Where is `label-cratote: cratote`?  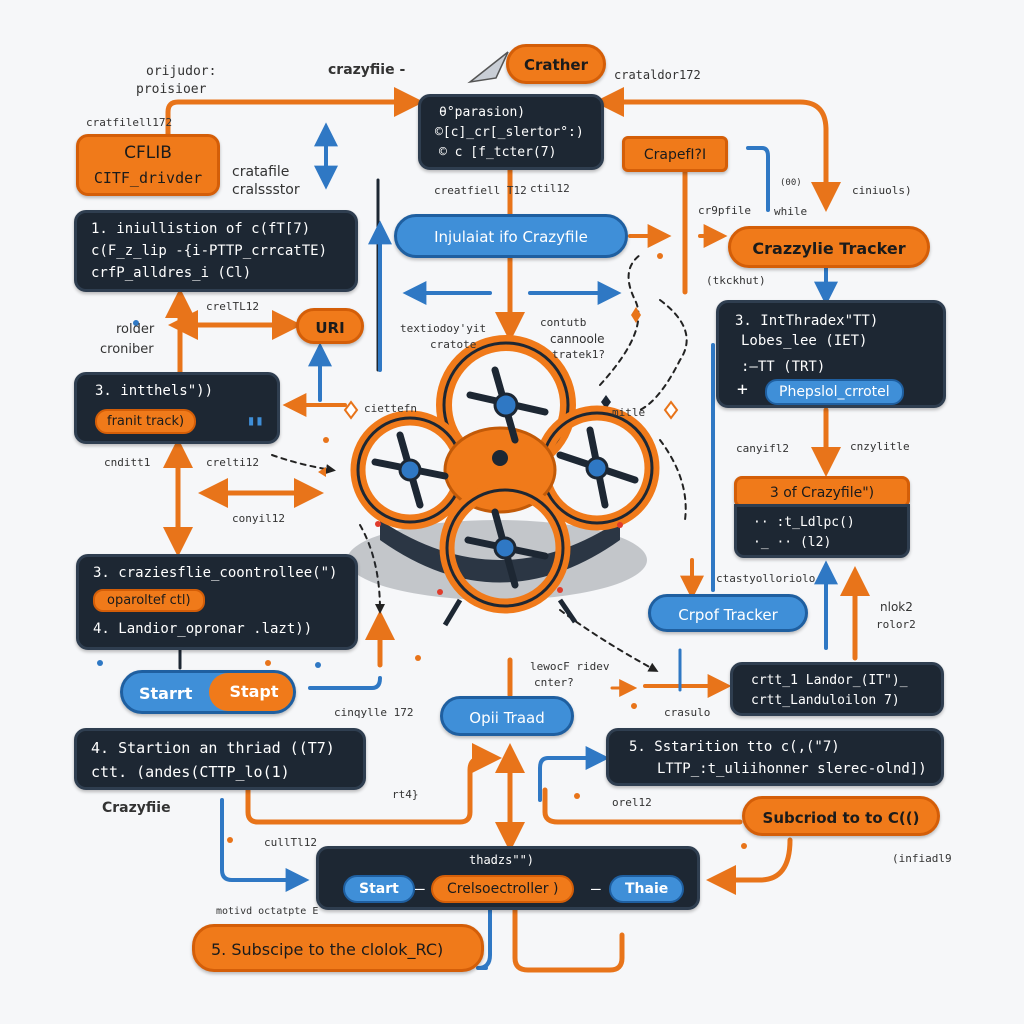
label-cratote: cratote is located at coordinates (453, 344).